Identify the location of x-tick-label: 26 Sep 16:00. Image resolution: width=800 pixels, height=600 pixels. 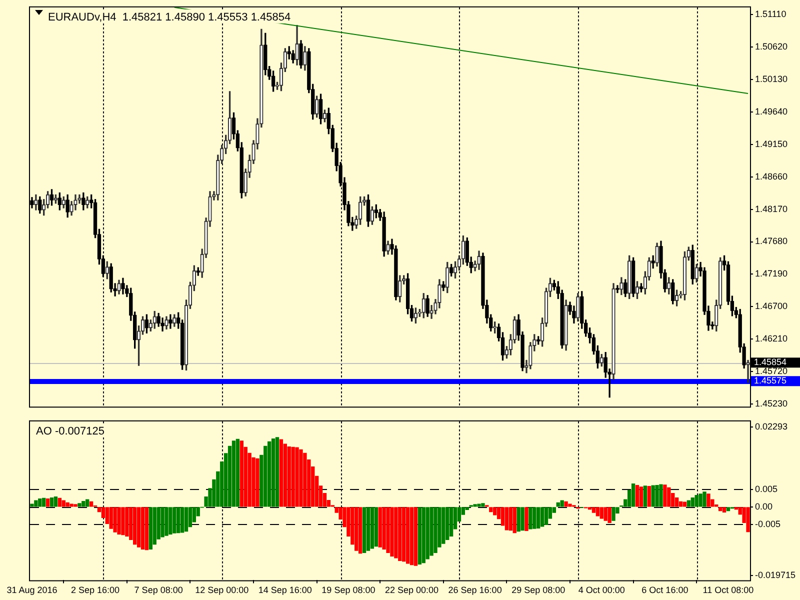
(475, 590).